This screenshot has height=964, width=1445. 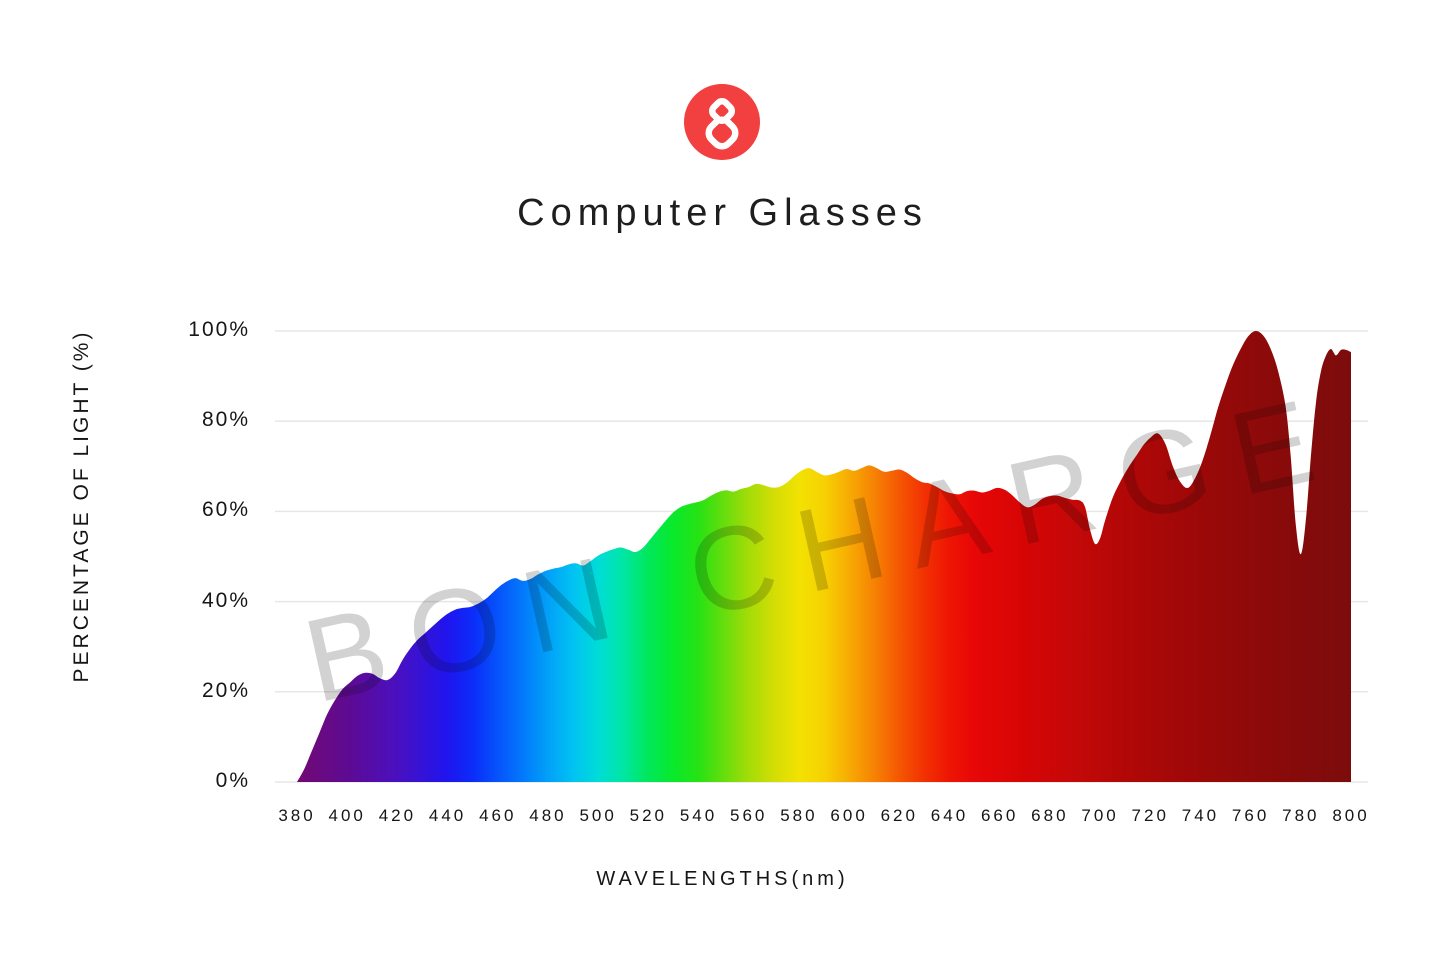 What do you see at coordinates (548, 815) in the screenshot?
I see `x-tick-label: 480` at bounding box center [548, 815].